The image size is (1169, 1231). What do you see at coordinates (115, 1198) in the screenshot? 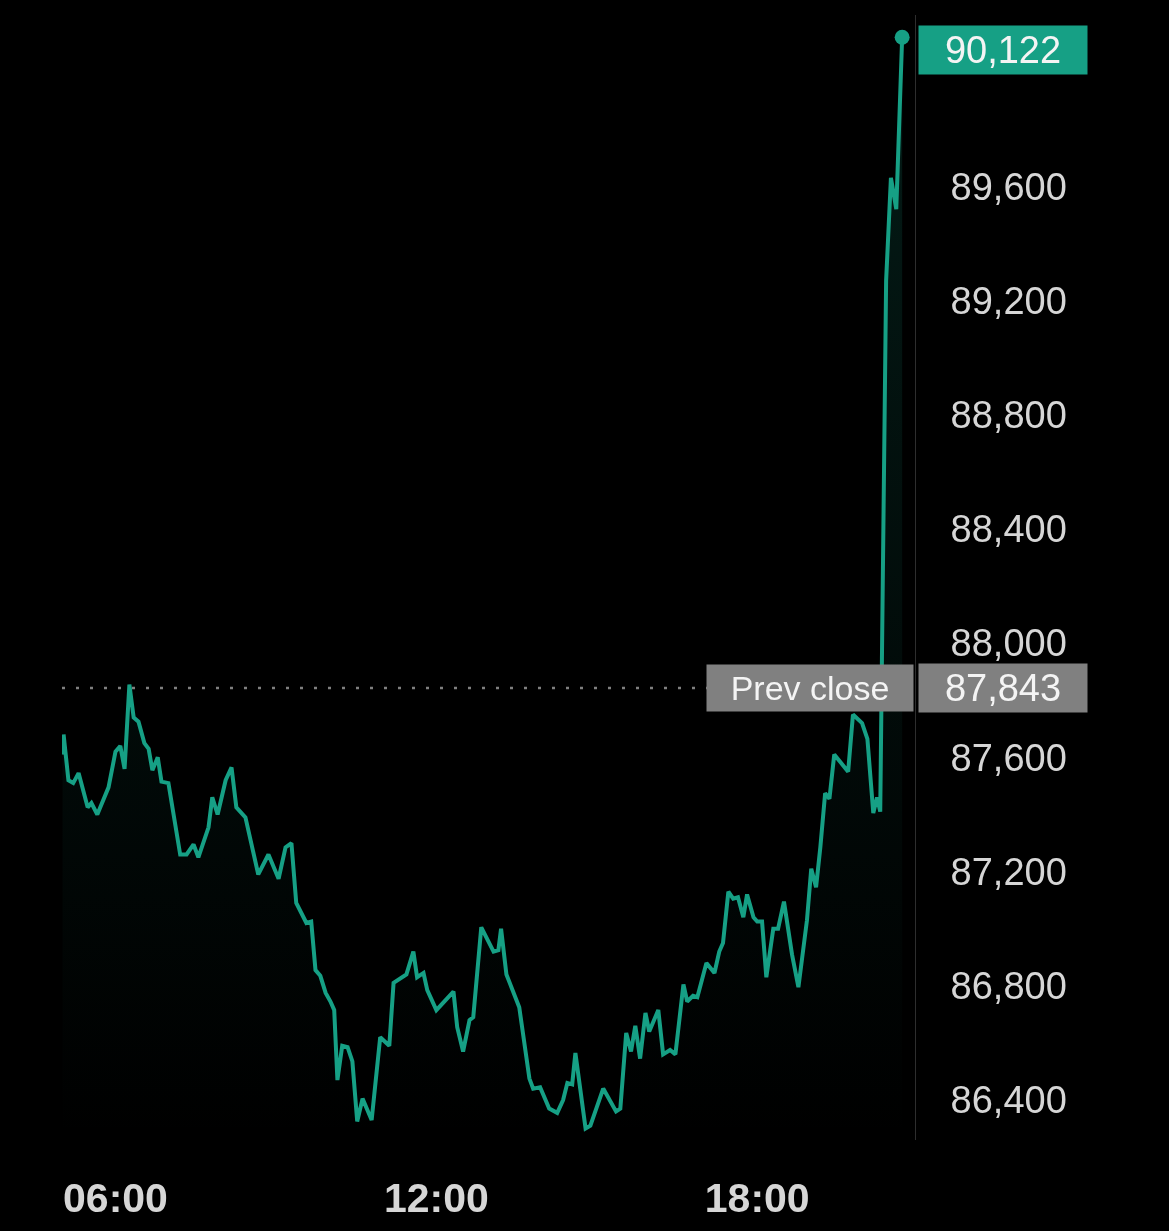
I see `x-tick-label: 06:00` at bounding box center [115, 1198].